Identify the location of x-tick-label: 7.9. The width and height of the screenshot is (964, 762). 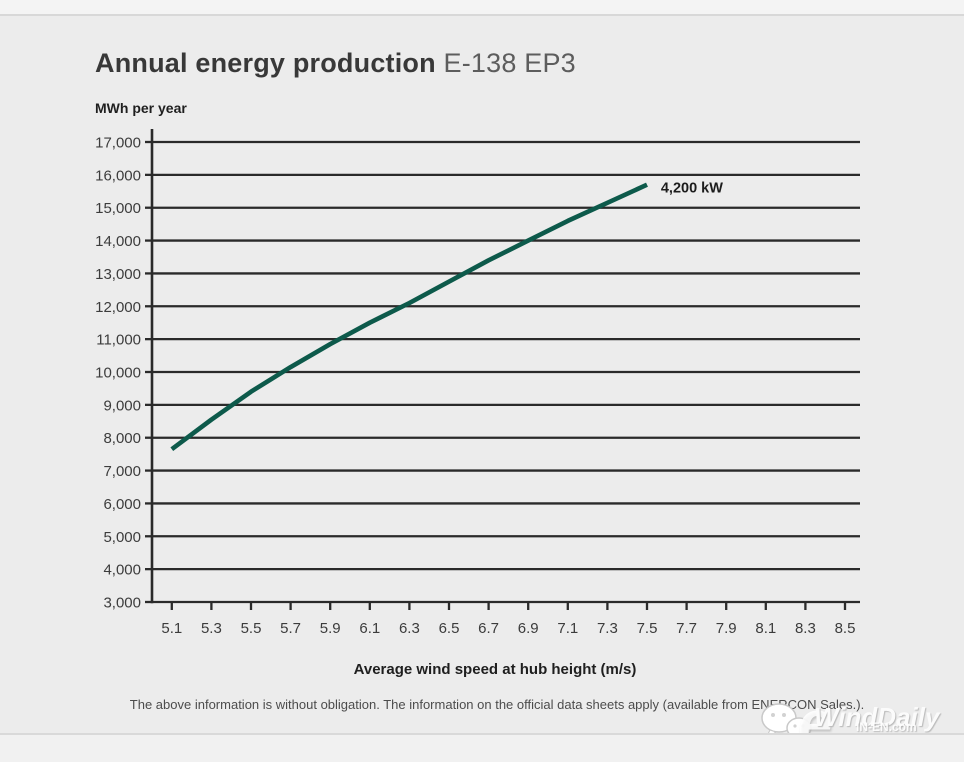
(726, 628).